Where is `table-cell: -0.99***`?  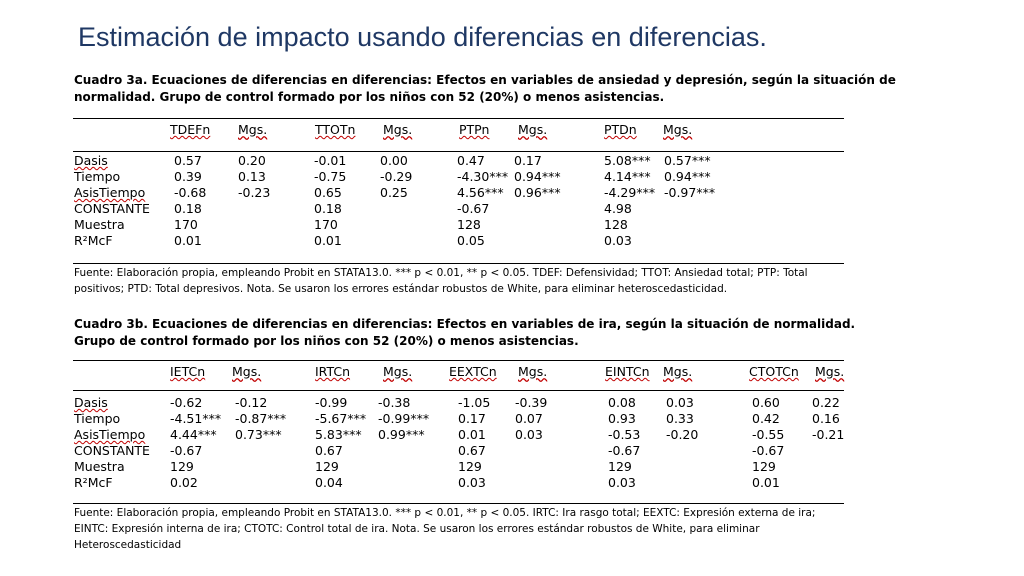
table-cell: -0.99*** is located at coordinates (404, 418).